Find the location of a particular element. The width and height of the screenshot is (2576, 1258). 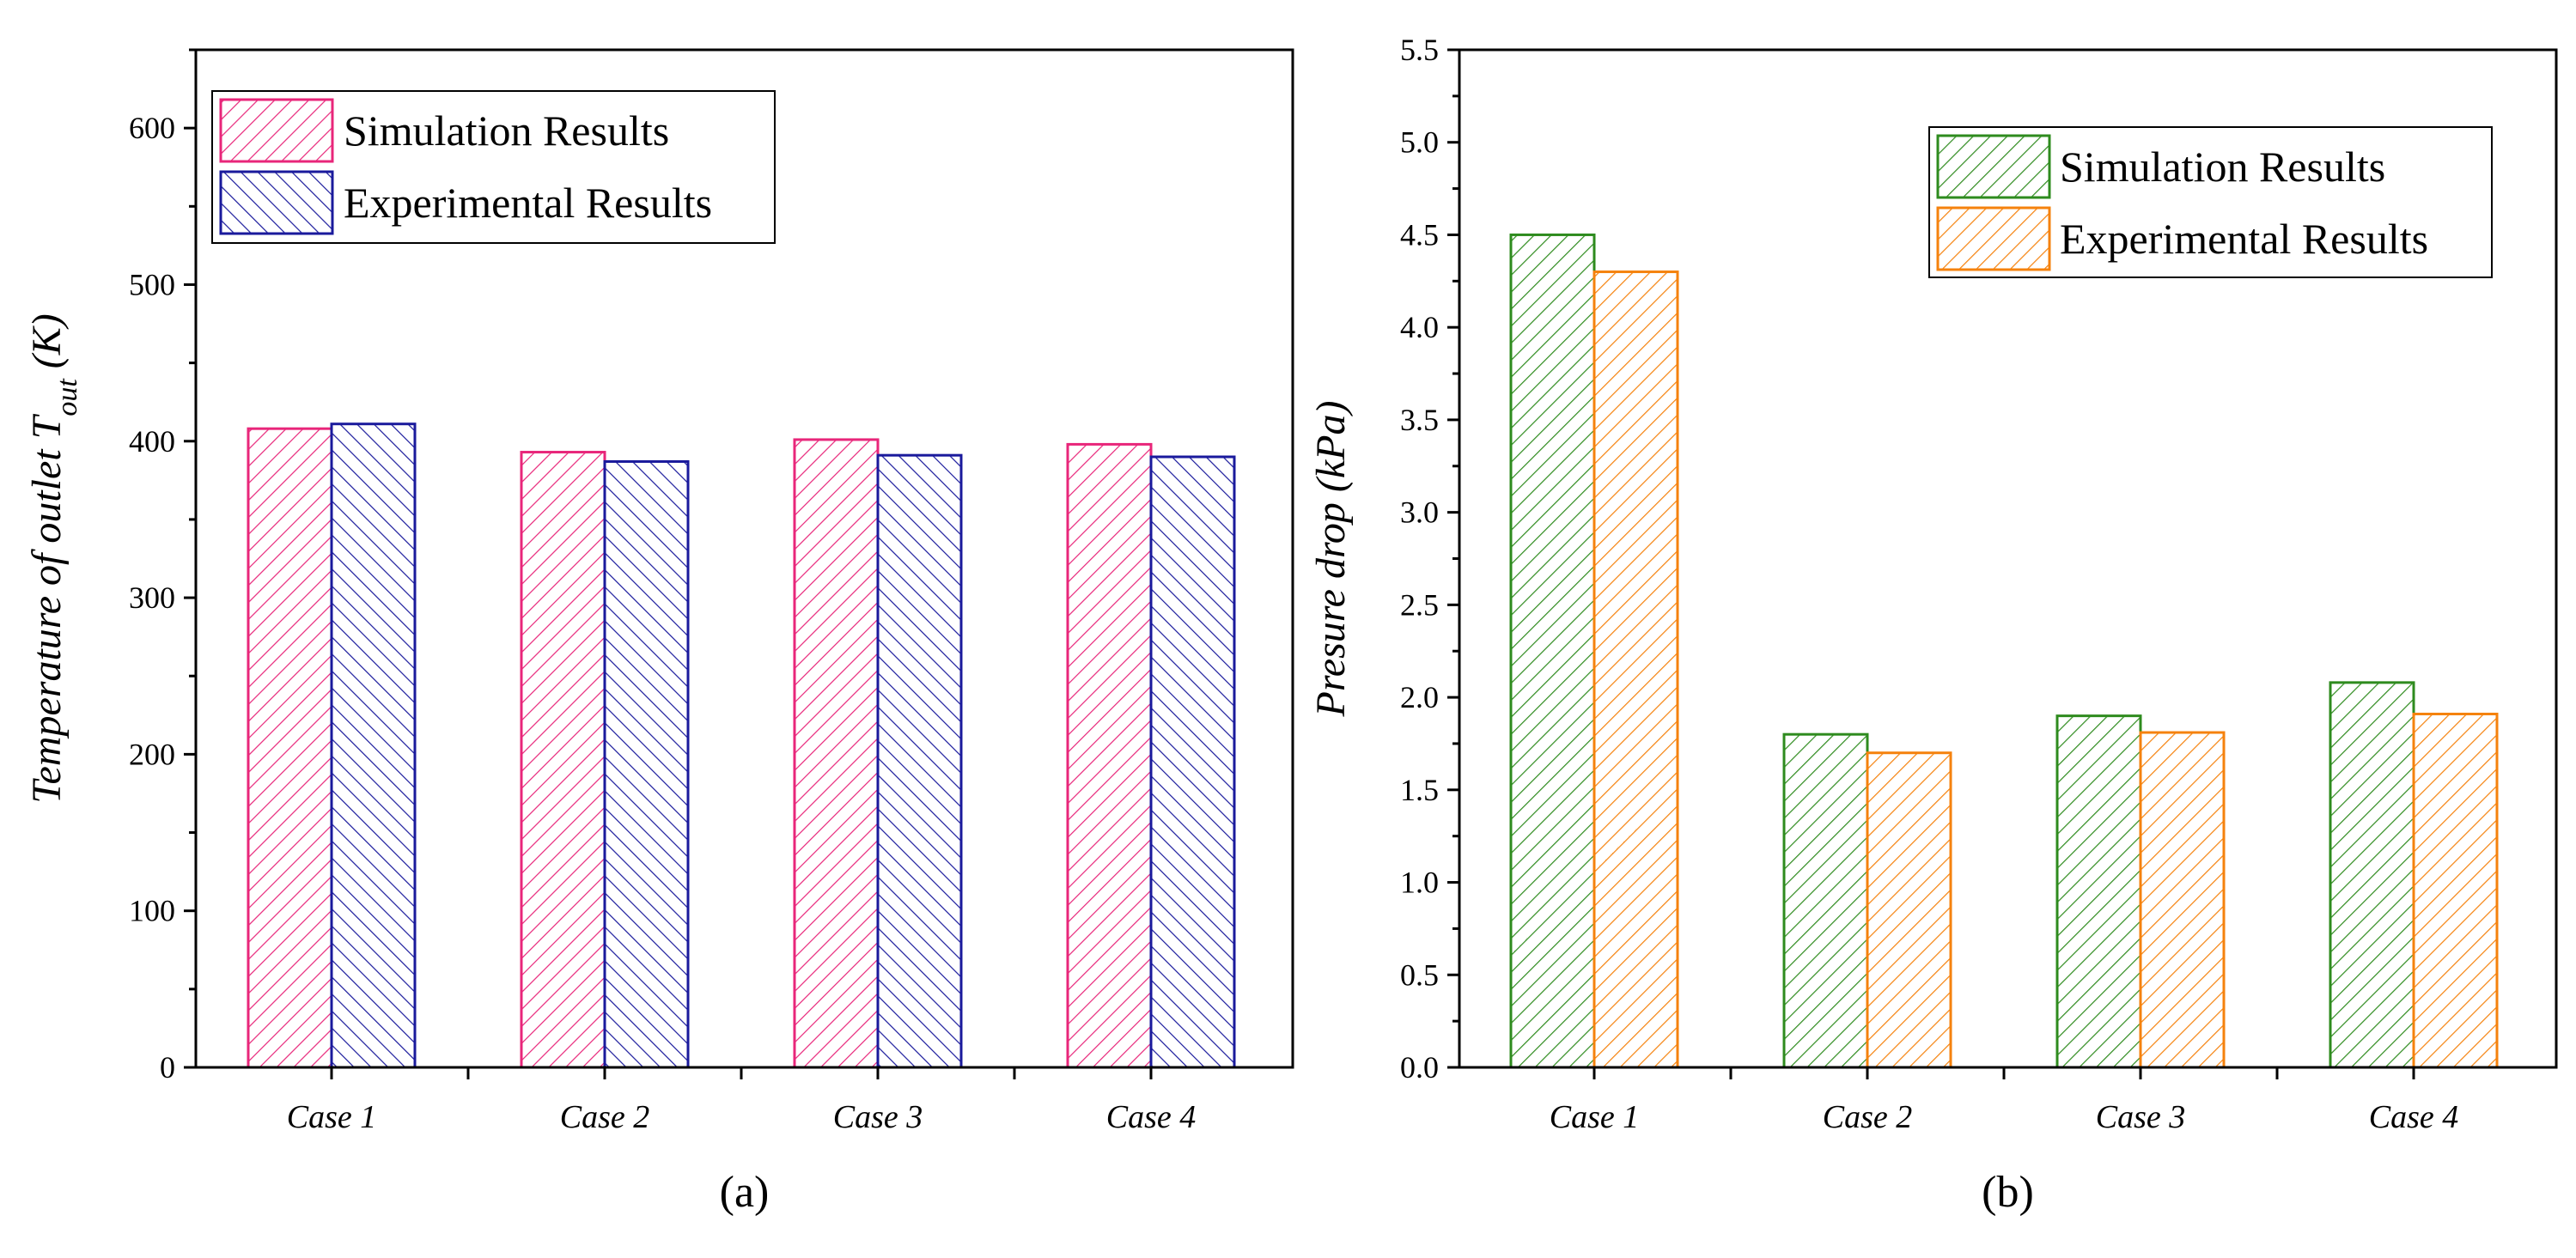

panel-a-y-tick-label: 0 is located at coordinates (167, 1067).